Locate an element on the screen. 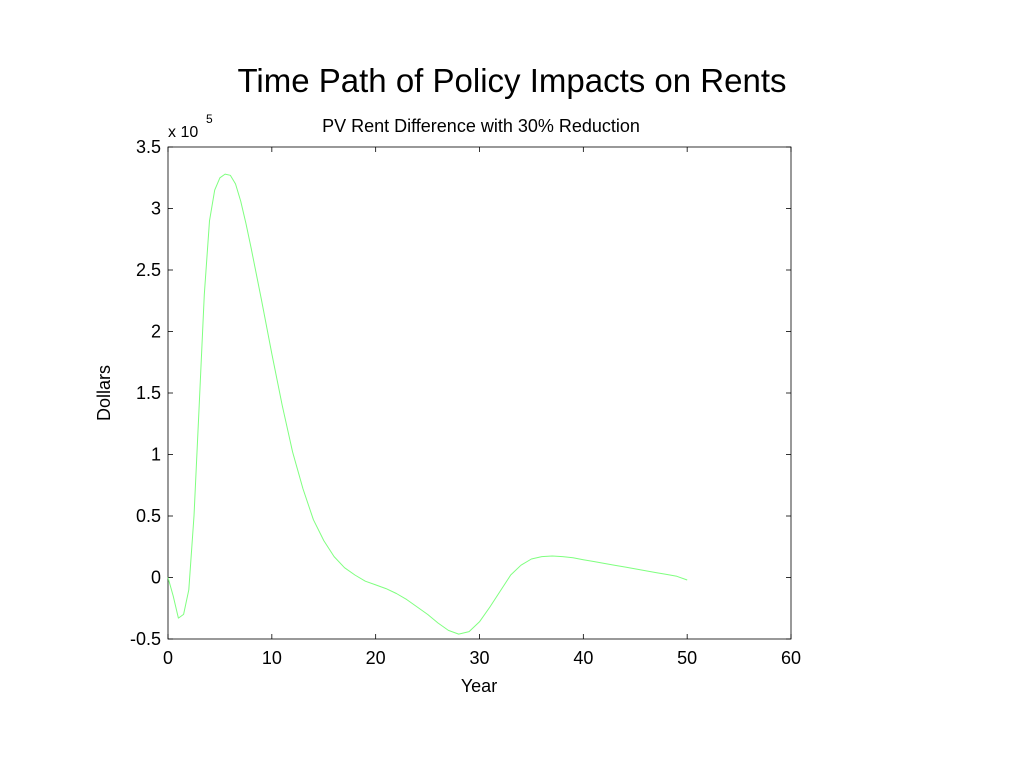 The image size is (1024, 768). y-axis-multiplier-exponent: 5 is located at coordinates (209, 119).